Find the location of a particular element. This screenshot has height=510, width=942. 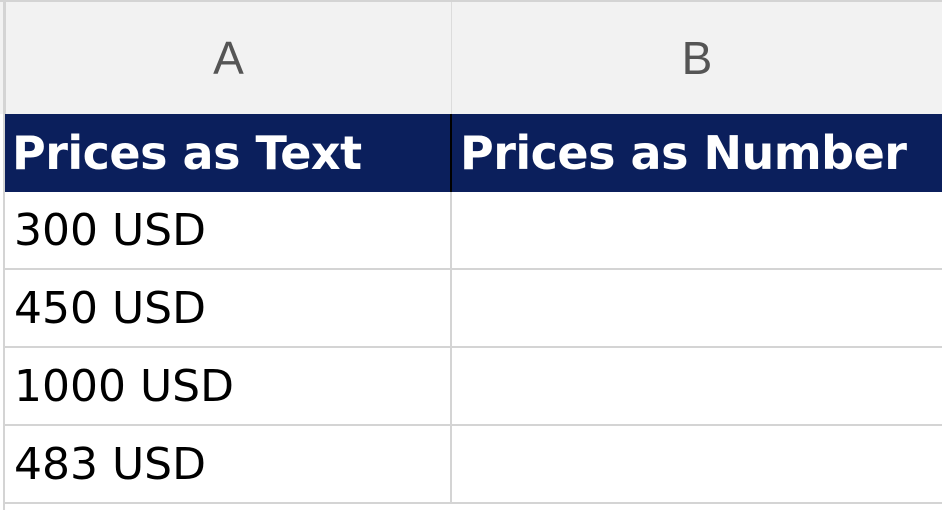

cell-a5: 483 USD is located at coordinates (228, 464).